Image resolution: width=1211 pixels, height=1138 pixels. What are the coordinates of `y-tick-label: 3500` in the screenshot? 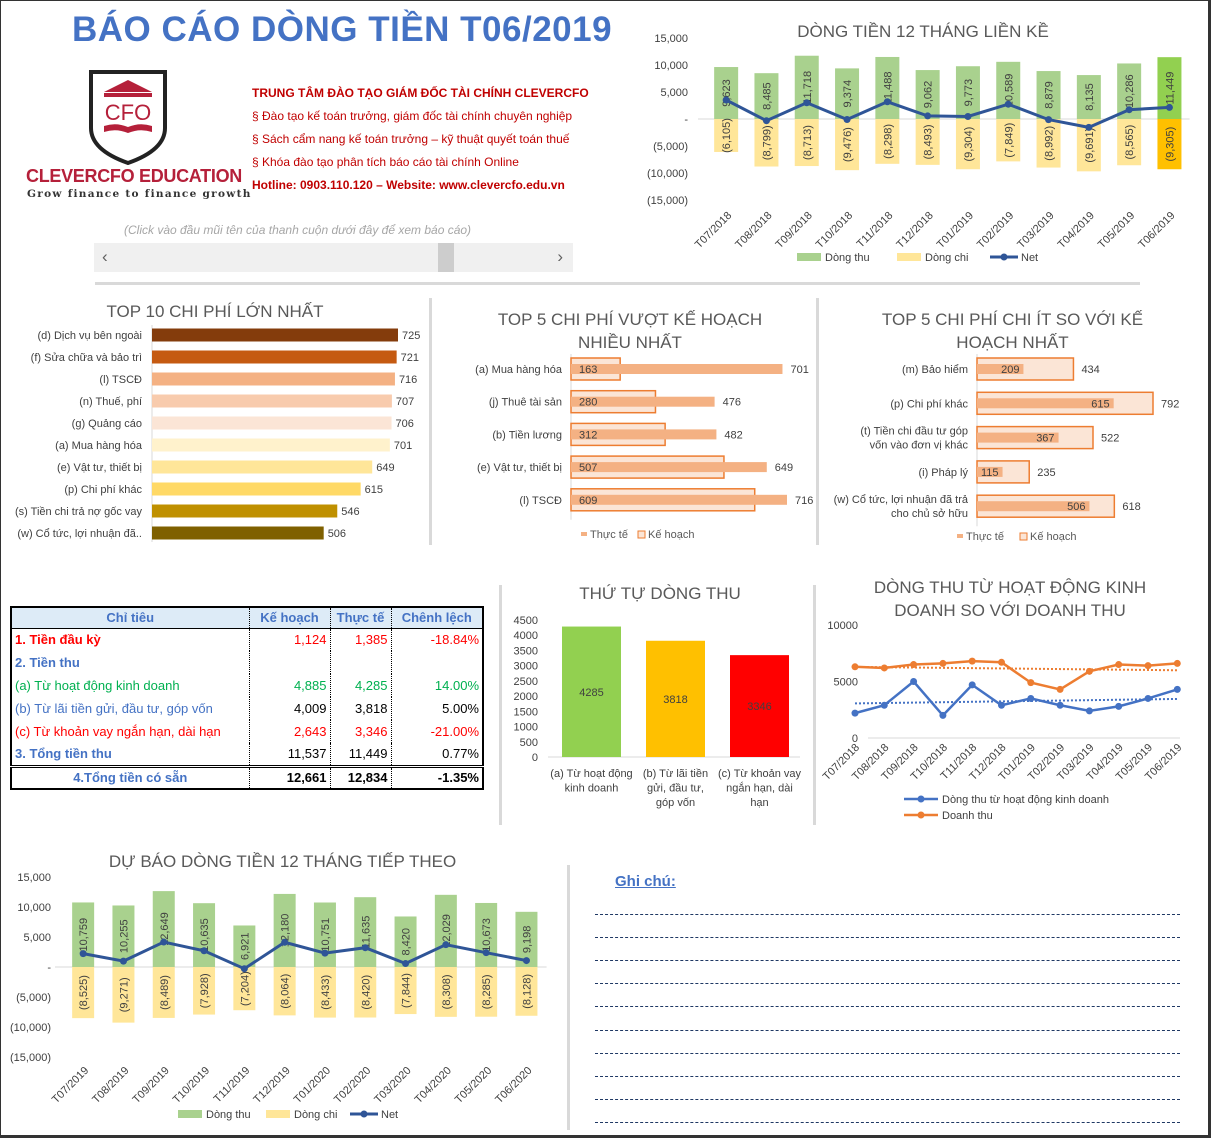 It's located at (526, 651).